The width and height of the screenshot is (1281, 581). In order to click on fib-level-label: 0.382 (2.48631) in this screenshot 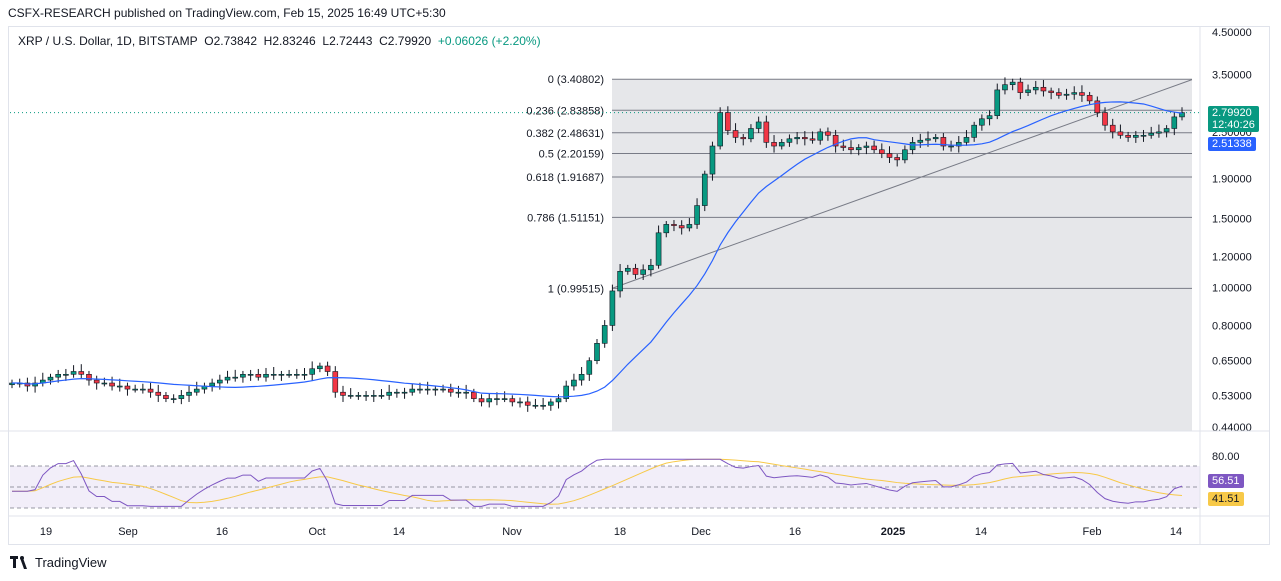, I will do `click(565, 134)`.